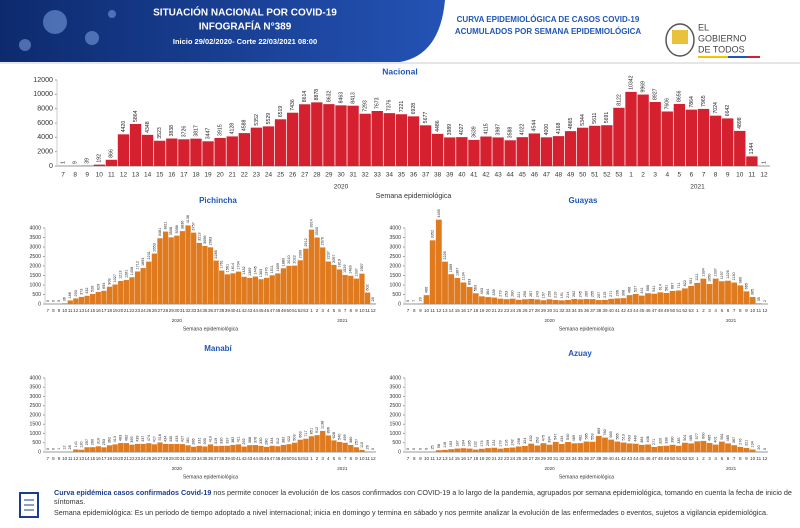 The image size is (800, 528). What do you see at coordinates (513, 458) in the screenshot?
I see `x-tick-label: 24` at bounding box center [513, 458].